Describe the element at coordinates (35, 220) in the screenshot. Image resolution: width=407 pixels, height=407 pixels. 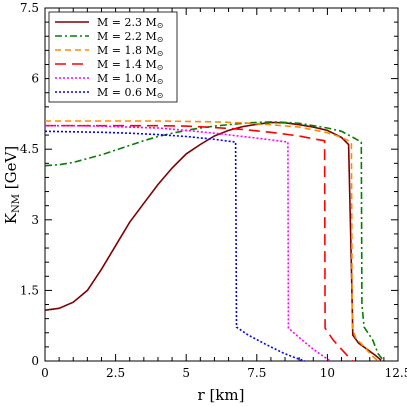
I see `y-tick-label: 3` at that location.